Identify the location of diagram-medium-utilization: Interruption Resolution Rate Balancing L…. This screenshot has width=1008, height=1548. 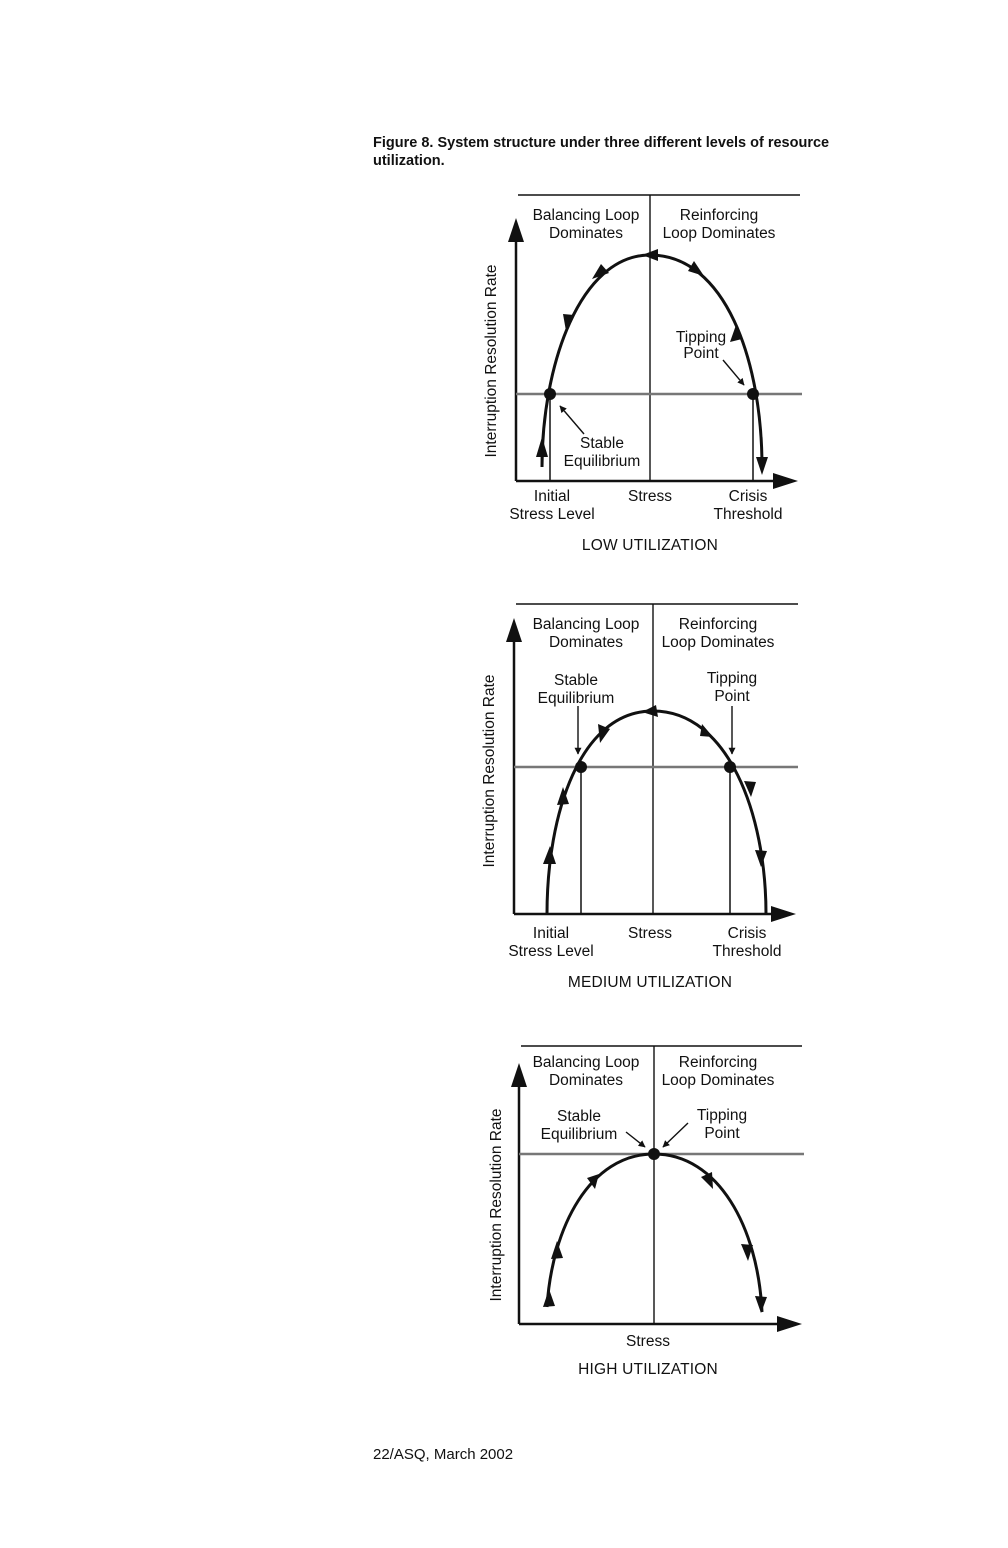
(639, 797).